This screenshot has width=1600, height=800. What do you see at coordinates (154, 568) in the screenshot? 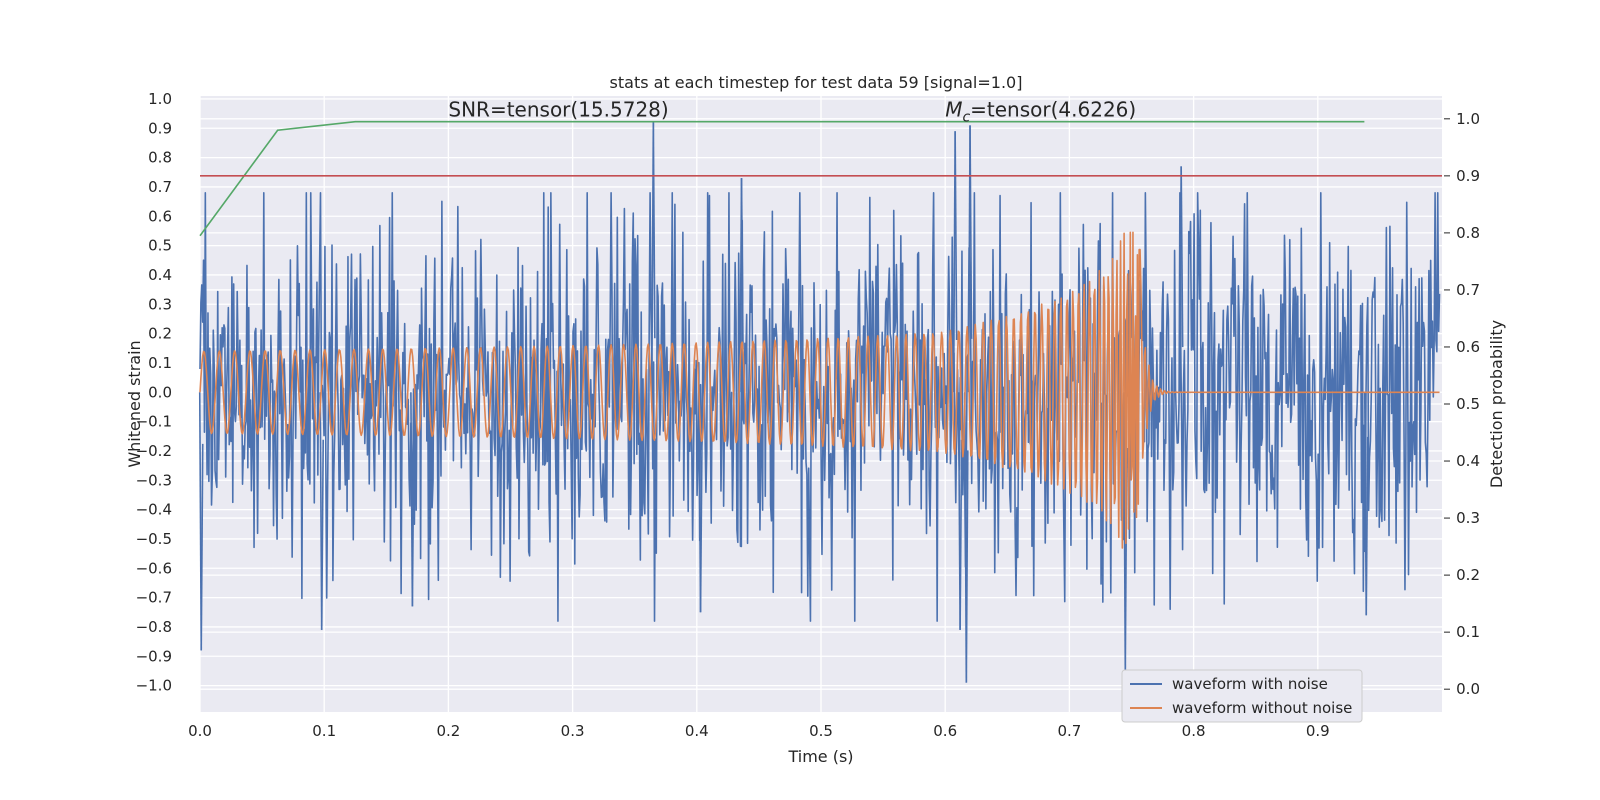
I see `y-tick-label: −0.6` at bounding box center [154, 568].